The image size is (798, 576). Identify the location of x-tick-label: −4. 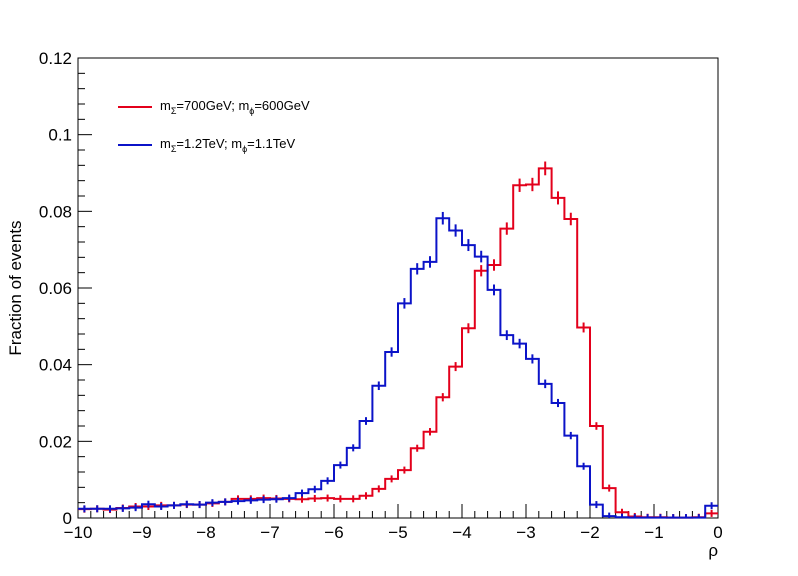
(461, 532).